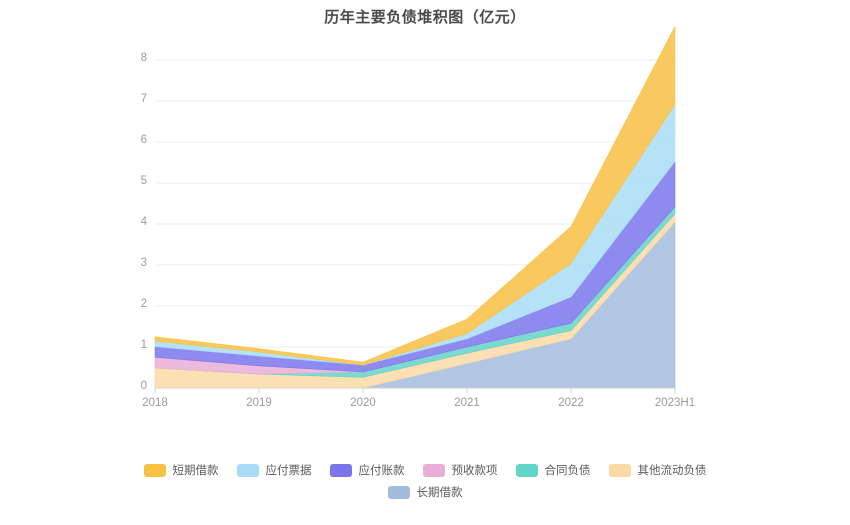 Image resolution: width=850 pixels, height=525 pixels. What do you see at coordinates (195, 471) in the screenshot?
I see `legend-label: 短期借款` at bounding box center [195, 471].